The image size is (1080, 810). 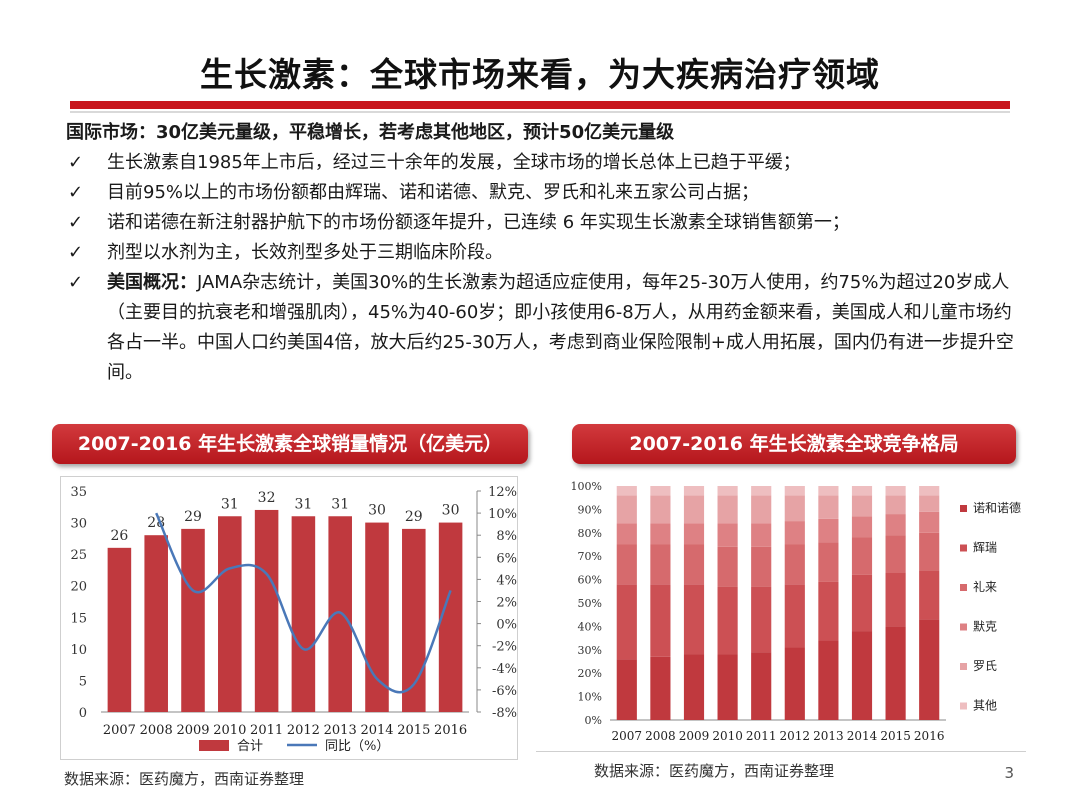 I want to click on page-number: 3, so click(x=1009, y=773).